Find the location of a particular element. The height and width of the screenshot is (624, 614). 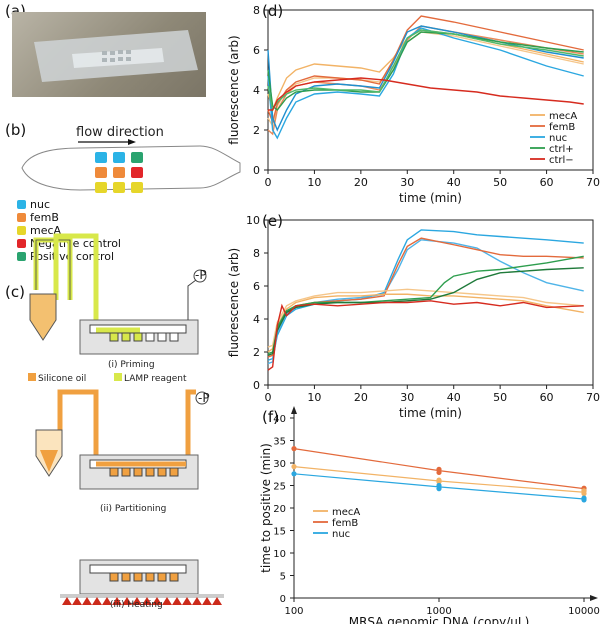

chart-d-legend-label-3: ctrl+ is located at coordinates (561, 149).